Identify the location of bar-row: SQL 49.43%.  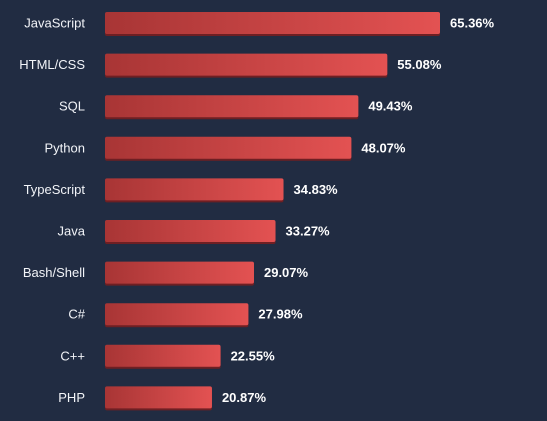
(236, 107).